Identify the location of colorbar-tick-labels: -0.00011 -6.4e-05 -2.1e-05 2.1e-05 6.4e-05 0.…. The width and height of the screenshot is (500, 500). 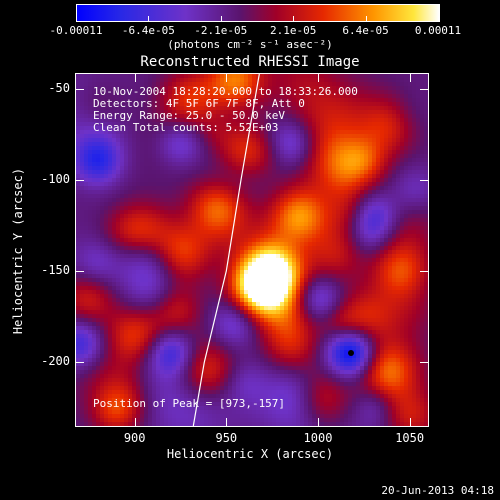
(250, 31).